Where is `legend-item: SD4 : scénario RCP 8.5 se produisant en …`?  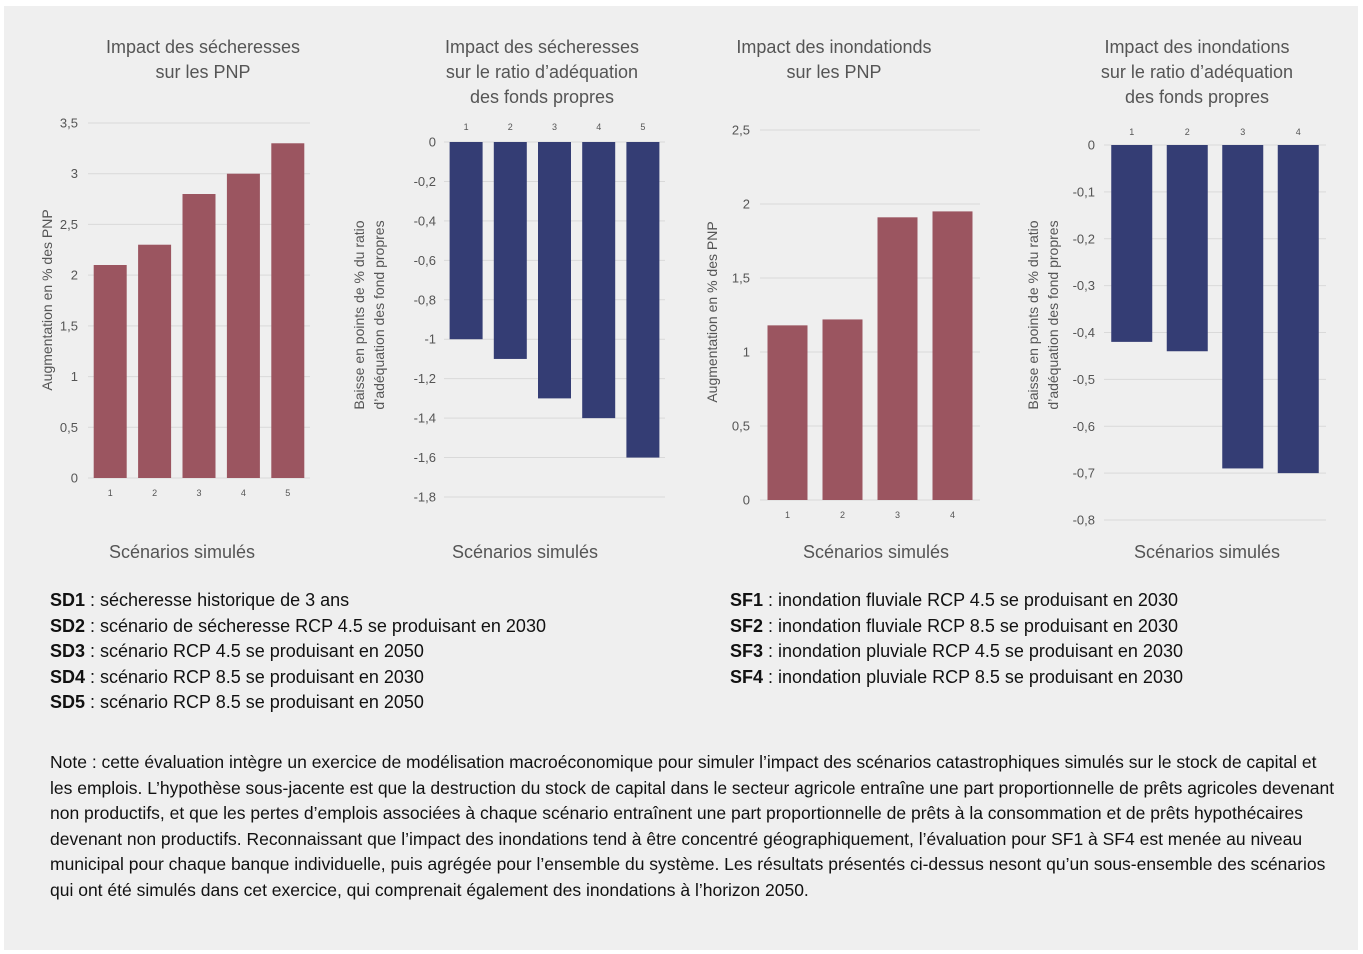 legend-item: SD4 : scénario RCP 8.5 se produisant en … is located at coordinates (298, 678).